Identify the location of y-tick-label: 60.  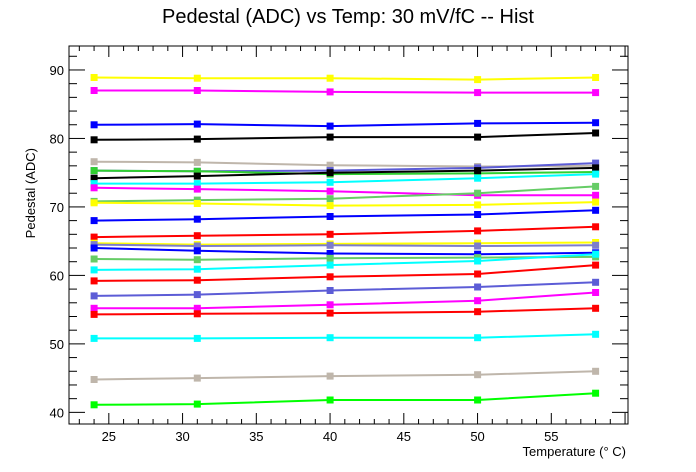
(57, 275).